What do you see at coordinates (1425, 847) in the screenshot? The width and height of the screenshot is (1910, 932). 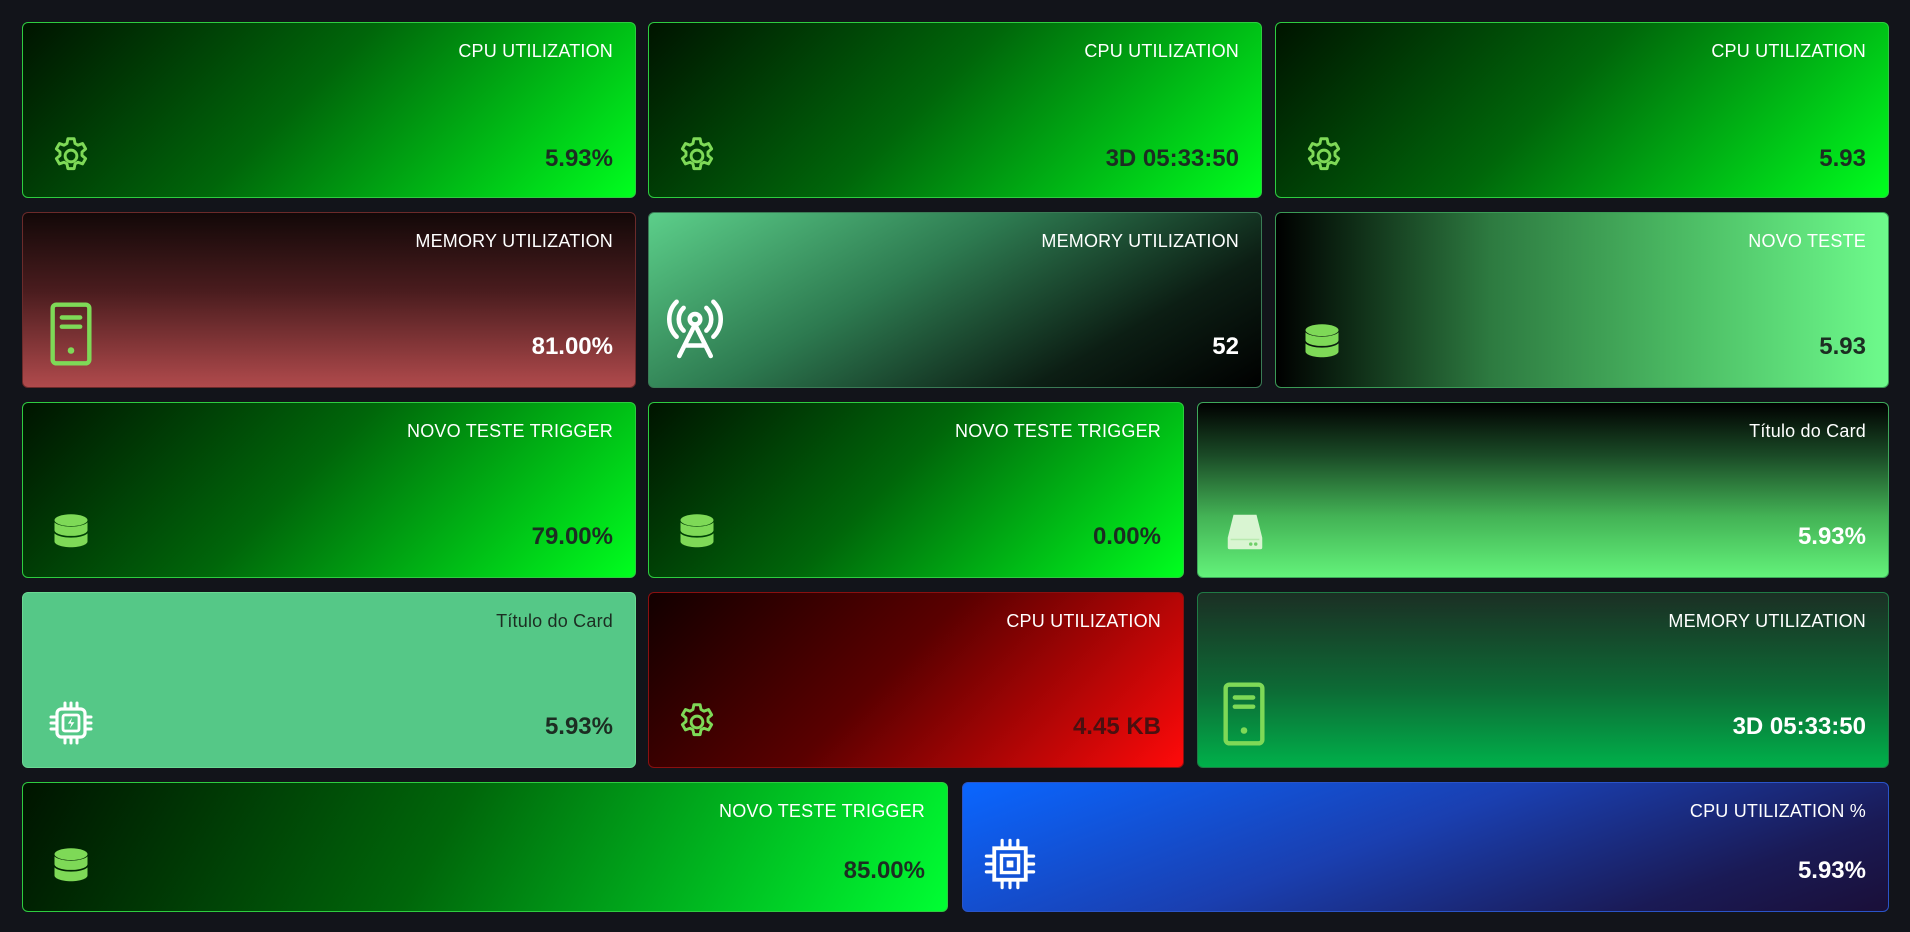 I see `metric-card-cpu-utilization-percent: CPU UTILIZATION % 5.93%` at bounding box center [1425, 847].